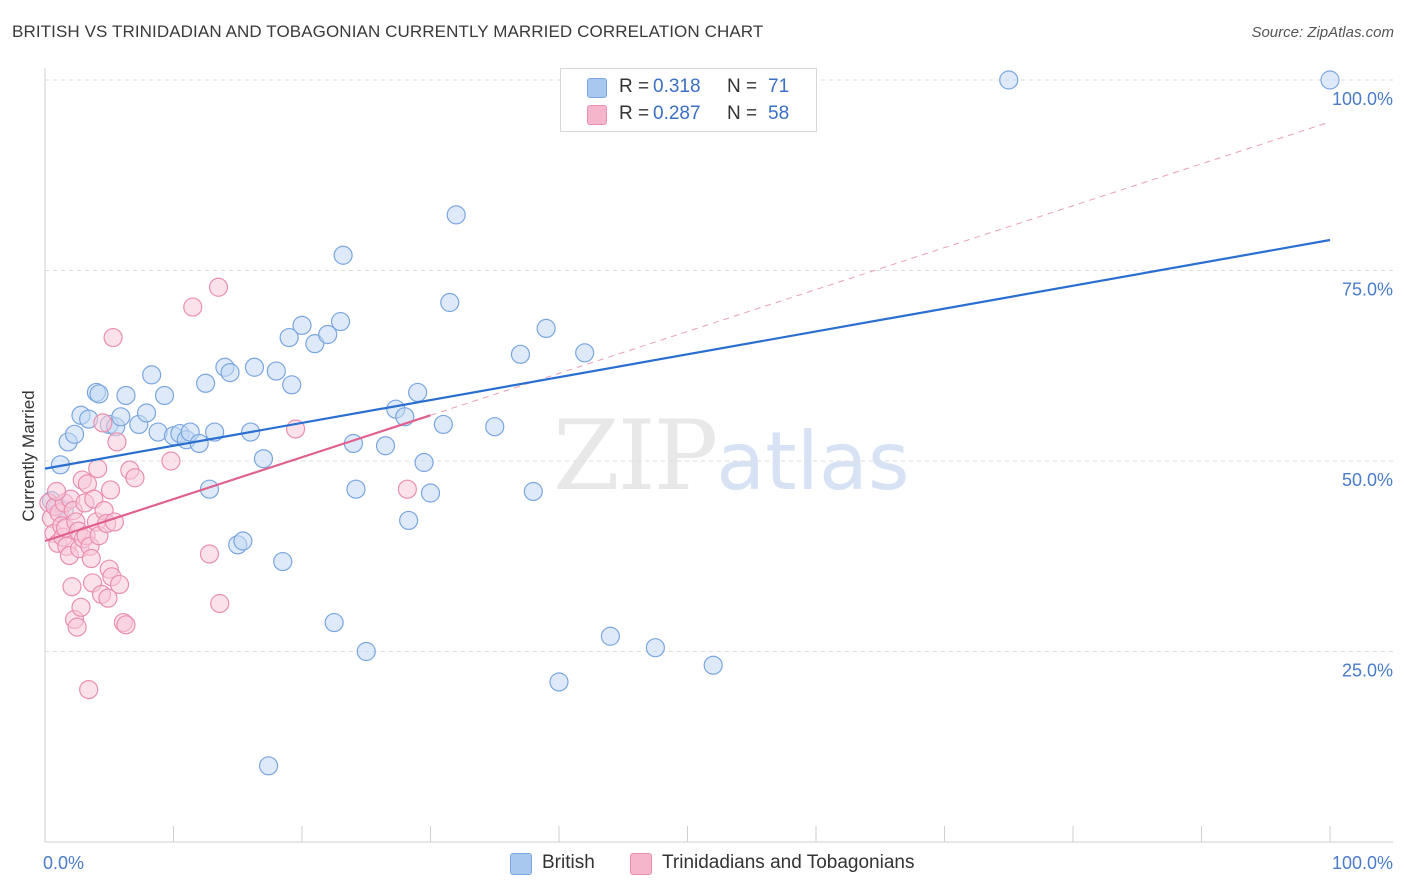  What do you see at coordinates (677, 113) in the screenshot?
I see `r-value: 0.287` at bounding box center [677, 113].